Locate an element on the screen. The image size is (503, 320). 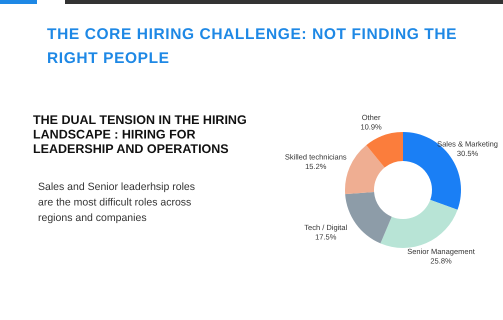
text: Sales and Senior leaderhsip roles are the most difficult roles across regions and companies is located at coordinates (117, 202).